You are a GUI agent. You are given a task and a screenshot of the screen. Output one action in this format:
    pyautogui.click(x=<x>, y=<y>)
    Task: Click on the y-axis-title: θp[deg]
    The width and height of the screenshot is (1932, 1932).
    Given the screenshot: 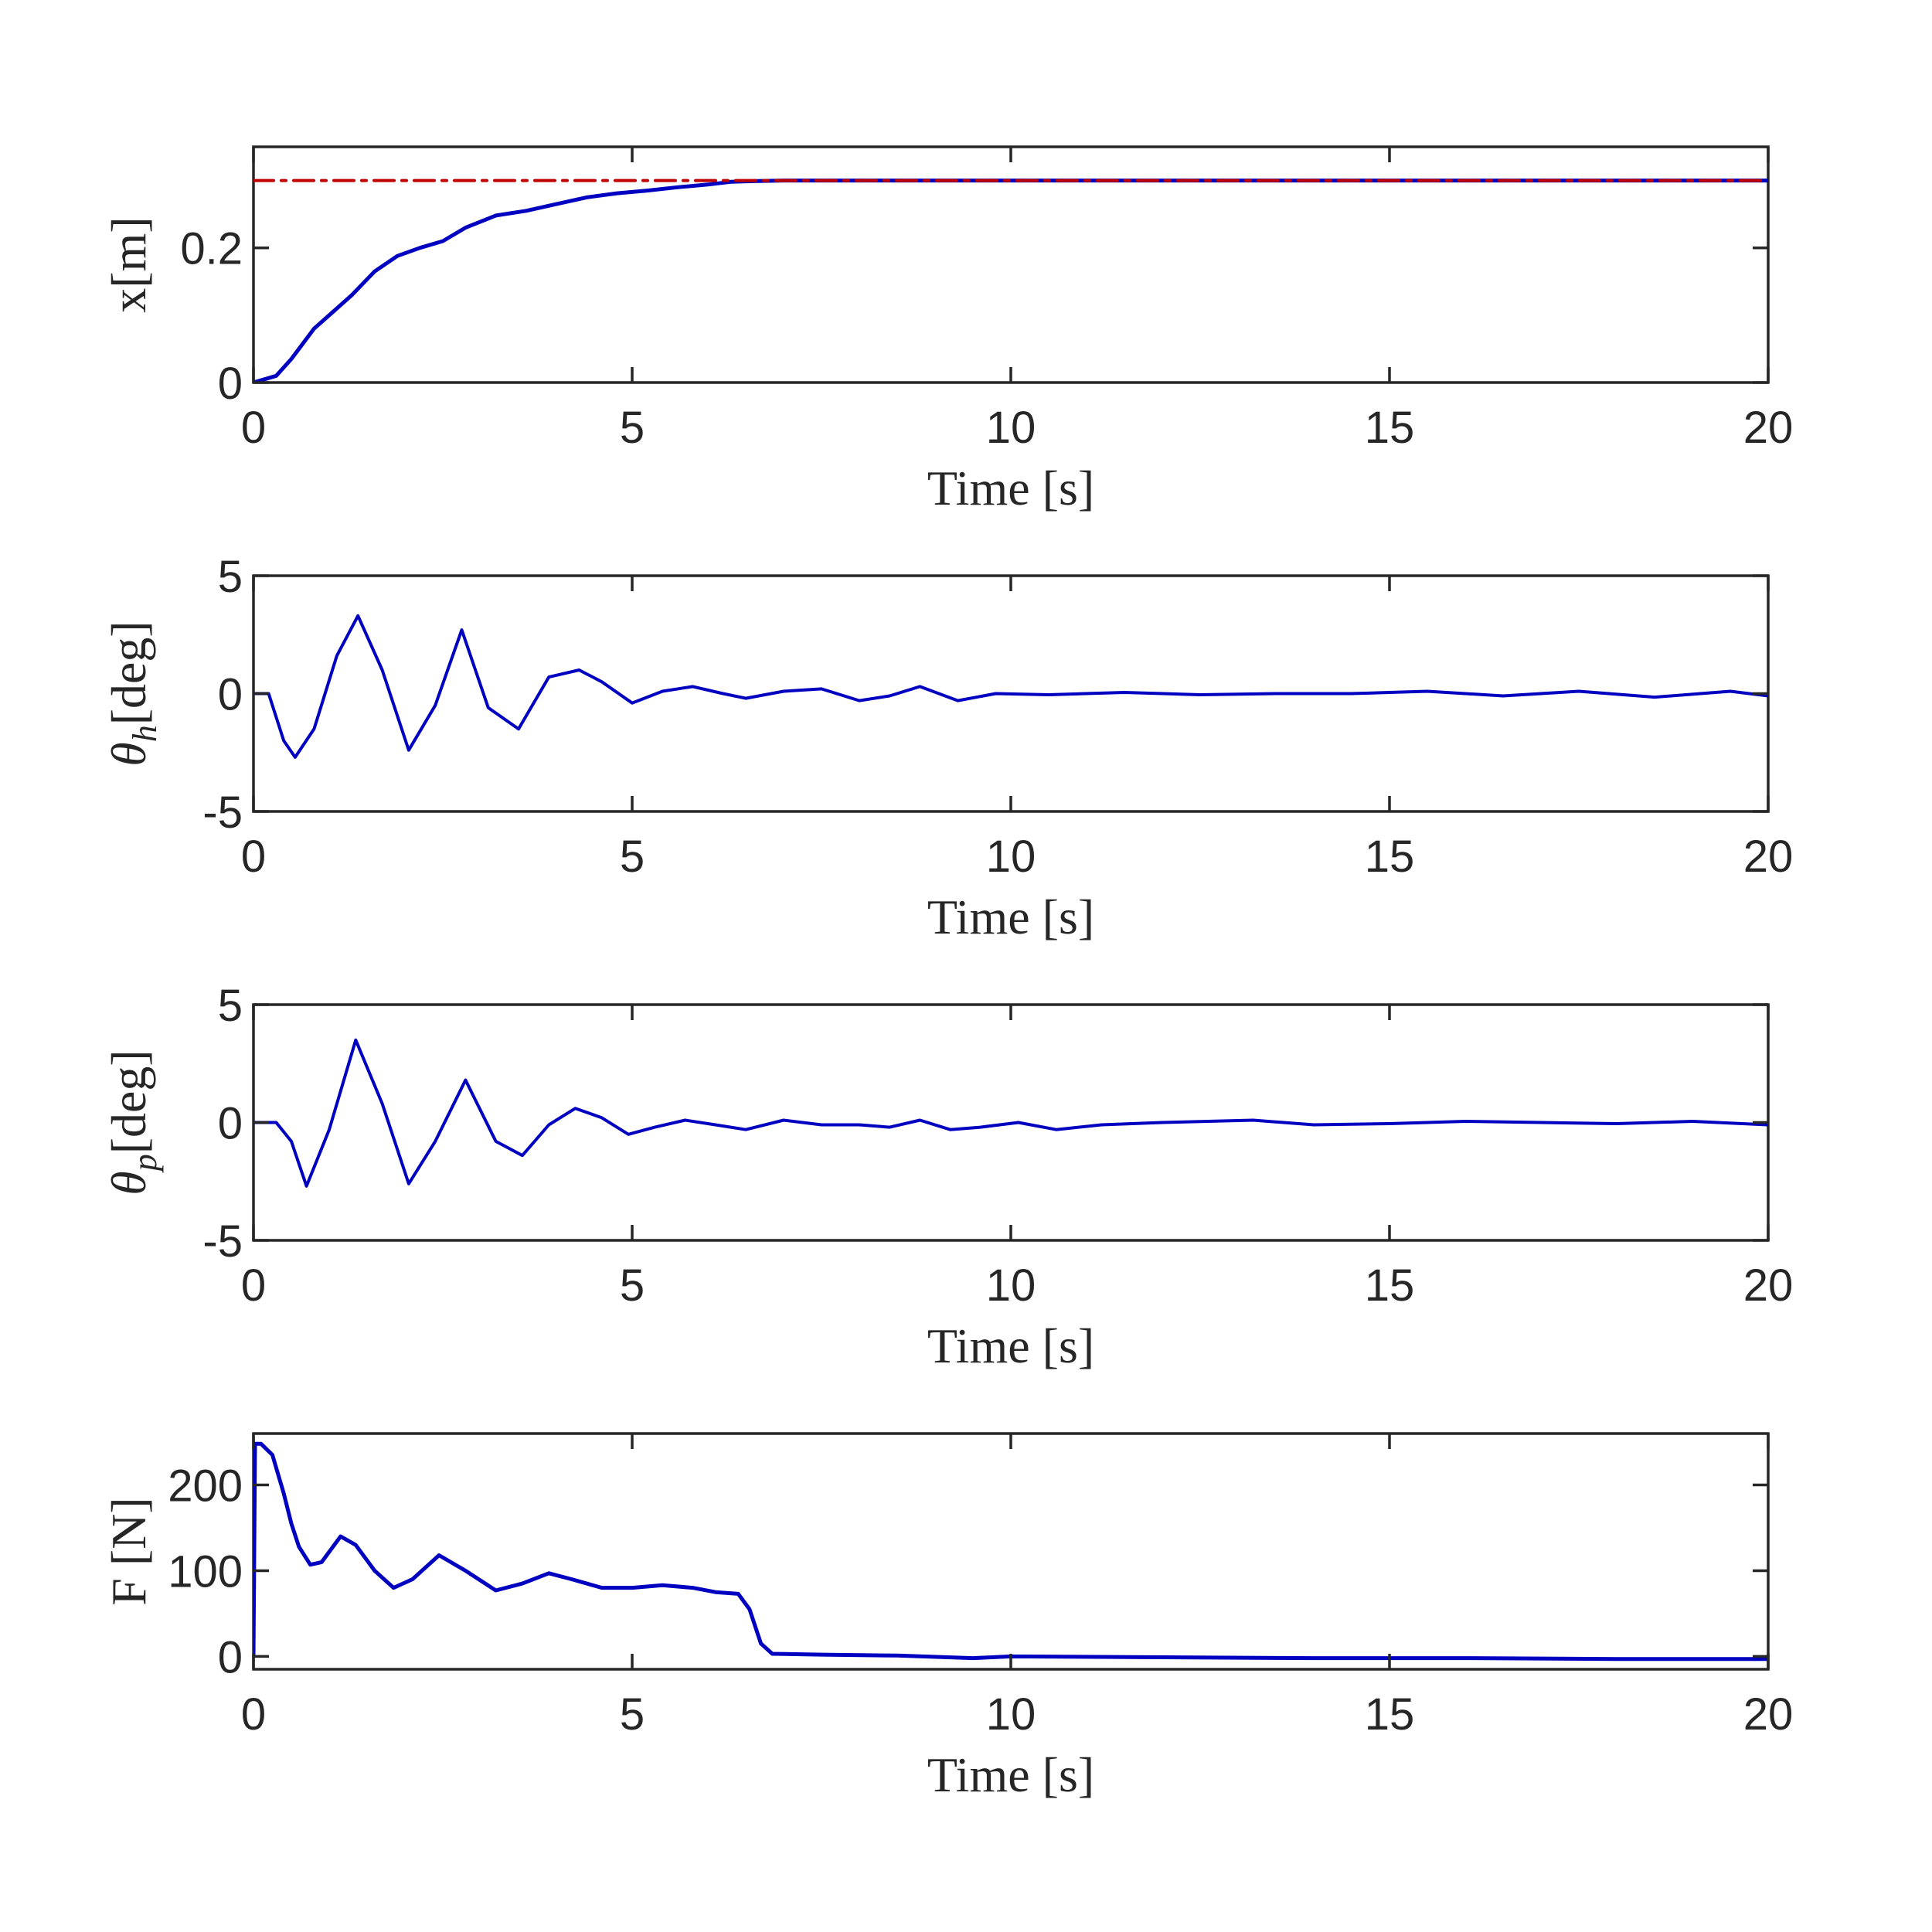 What is the action you would take?
    pyautogui.click(x=132, y=1122)
    